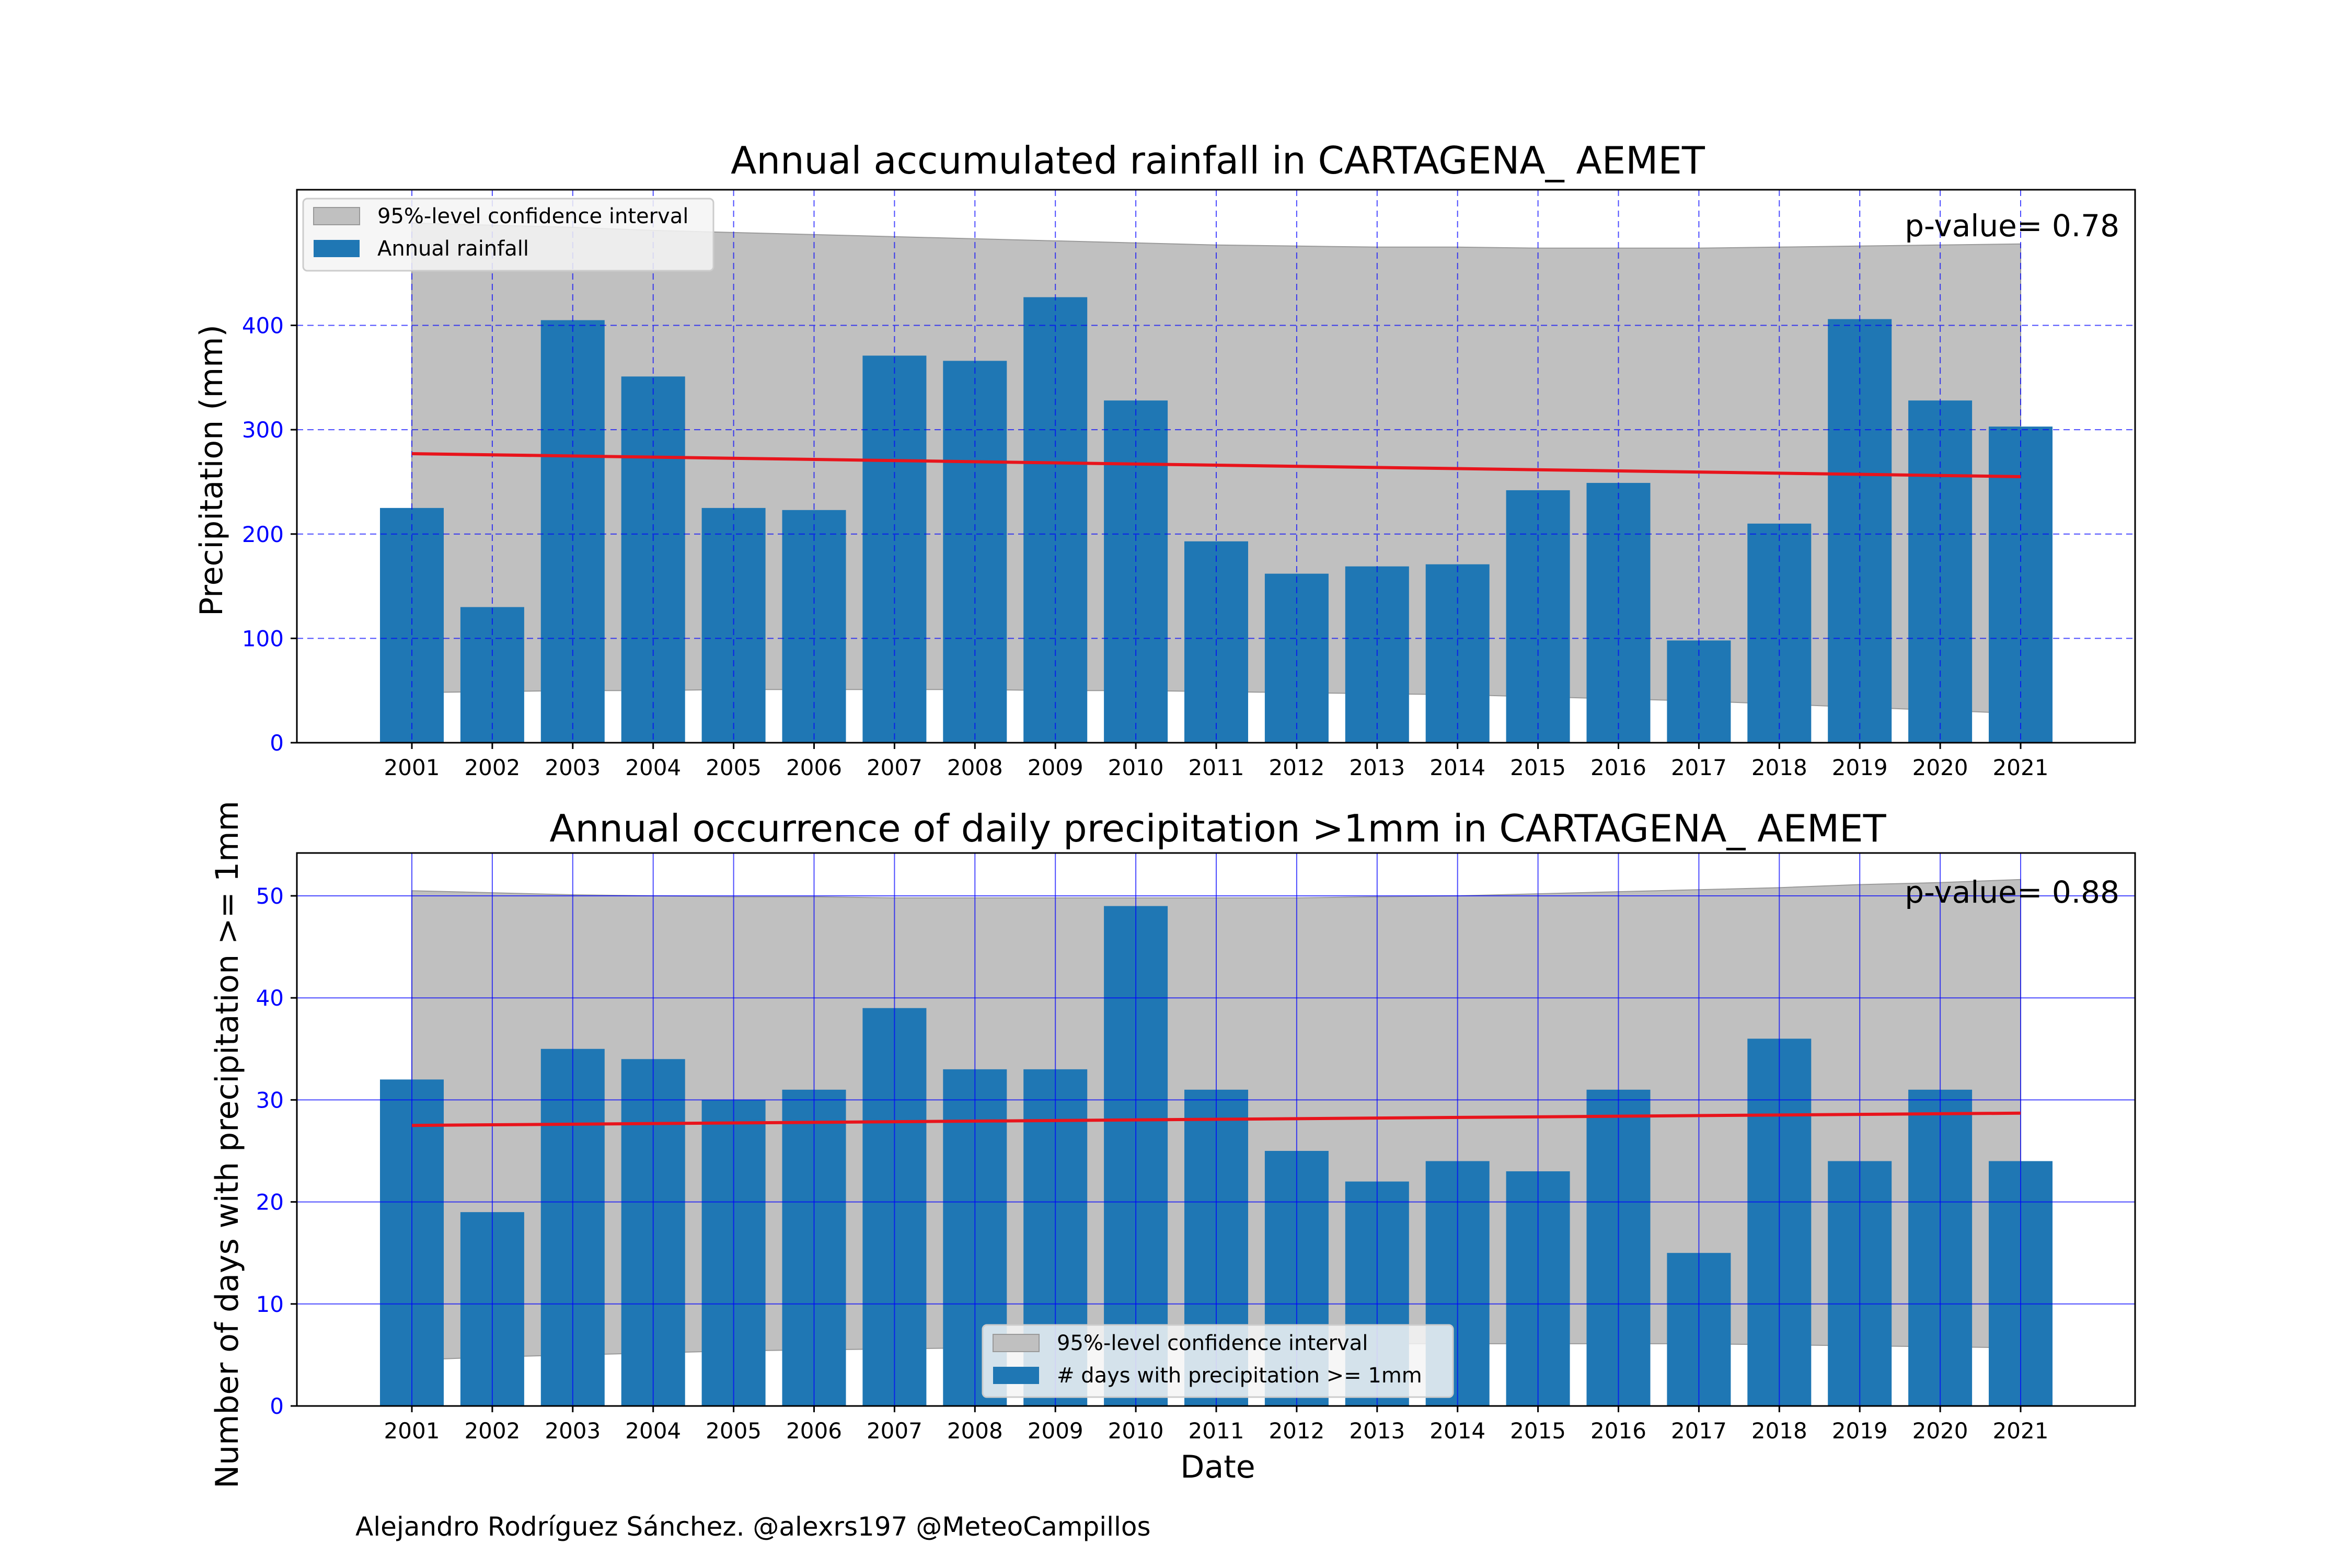  What do you see at coordinates (1239, 1376) in the screenshot?
I see `legend-label-bars: # days with precipitation >= 1mm` at bounding box center [1239, 1376].